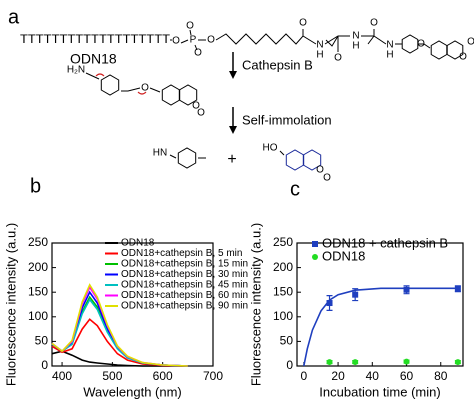 The image size is (474, 405). Describe the element at coordinates (14, 17) in the screenshot. I see `panel-label: a` at that location.